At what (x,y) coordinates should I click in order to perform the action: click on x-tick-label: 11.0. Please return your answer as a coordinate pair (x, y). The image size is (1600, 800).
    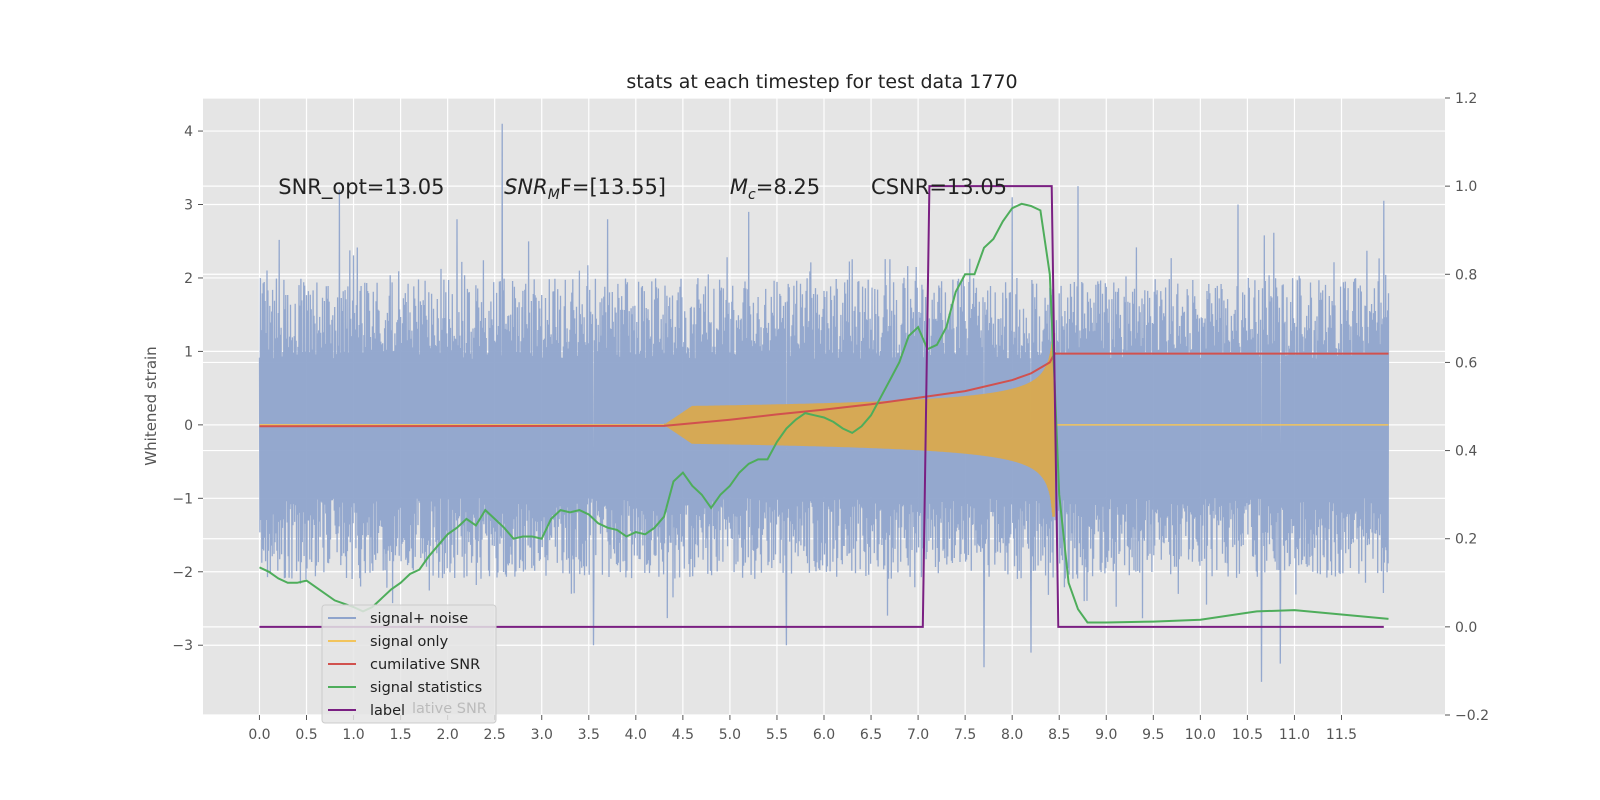
    Looking at the image, I should click on (1294, 735).